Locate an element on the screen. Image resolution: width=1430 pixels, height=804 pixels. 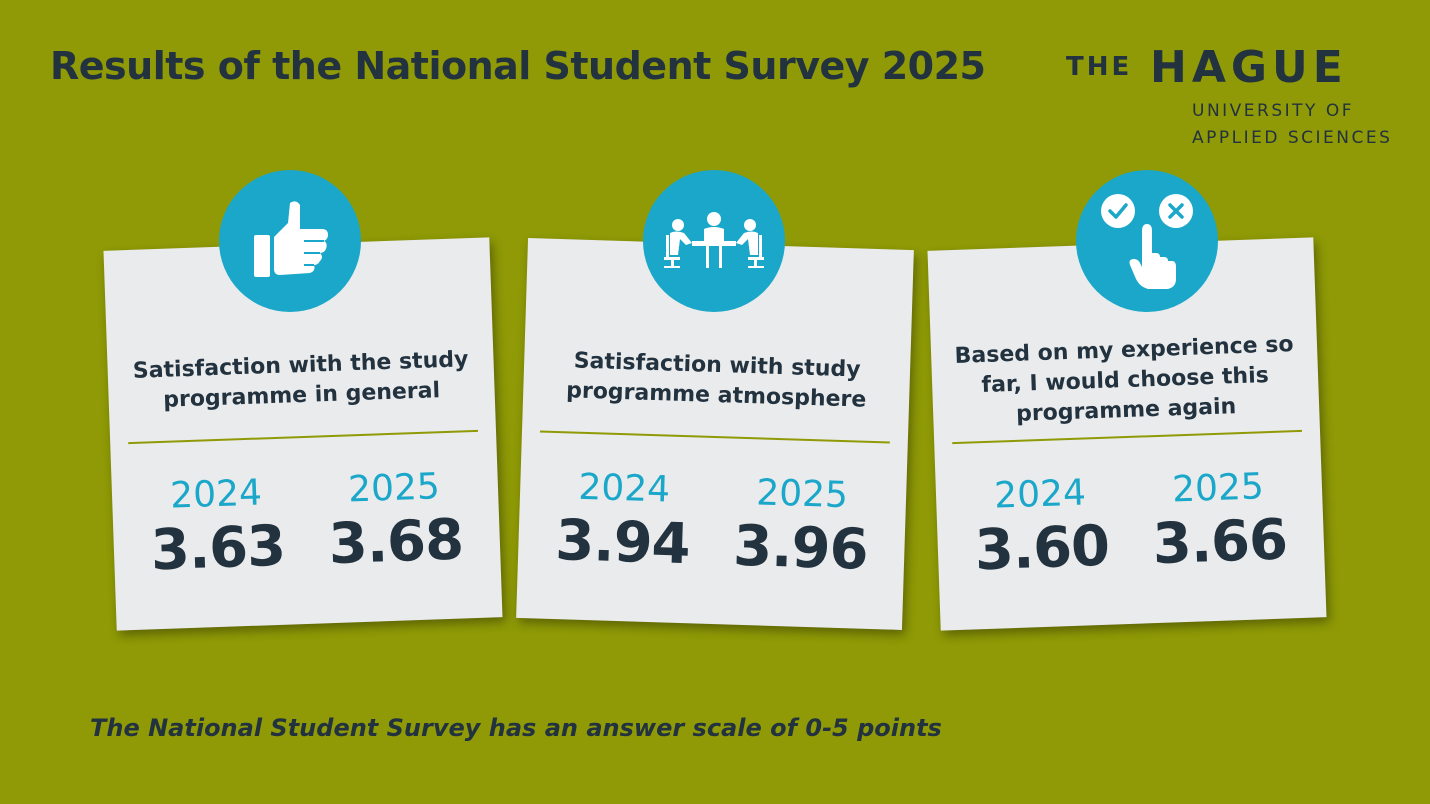
year-column-2025: 2025 3.66 is located at coordinates (1219, 521).